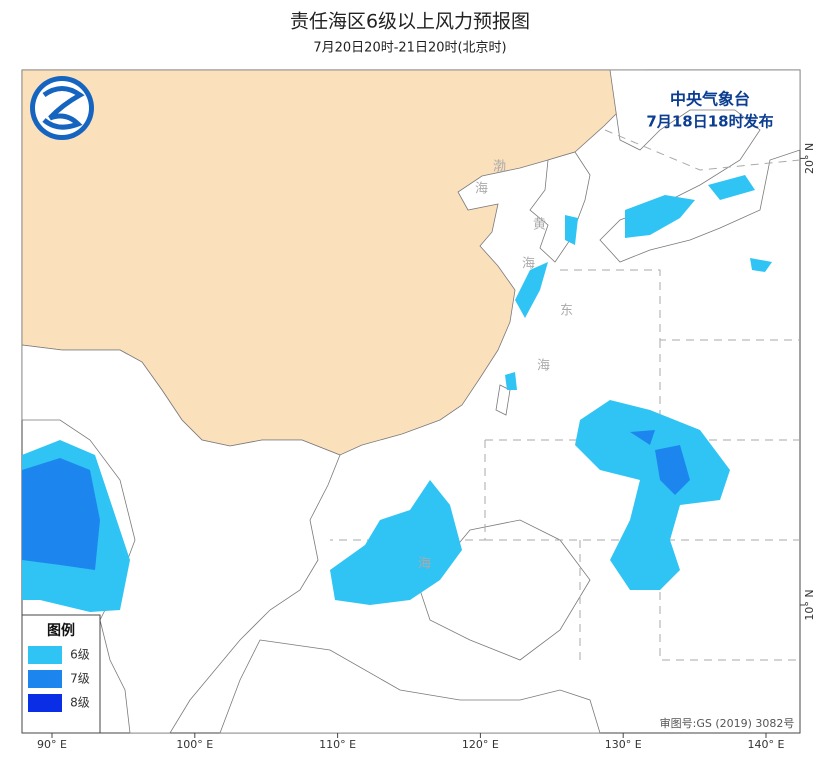 The image size is (821, 758). Describe the element at coordinates (709, 122) in the screenshot. I see `issuer-time: 7月18日18时发布` at that location.